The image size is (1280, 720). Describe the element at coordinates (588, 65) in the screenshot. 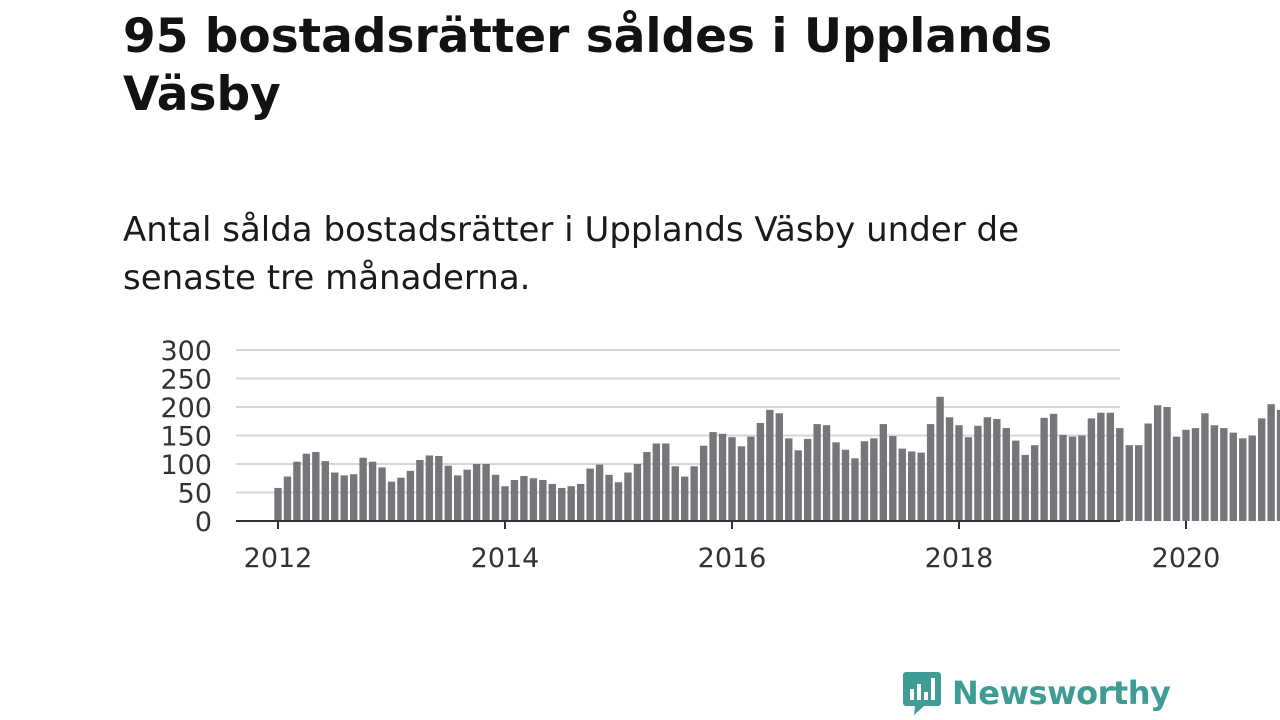

I see `page-title: 95 bostadsrätter såldes i Upplands Väsby` at that location.